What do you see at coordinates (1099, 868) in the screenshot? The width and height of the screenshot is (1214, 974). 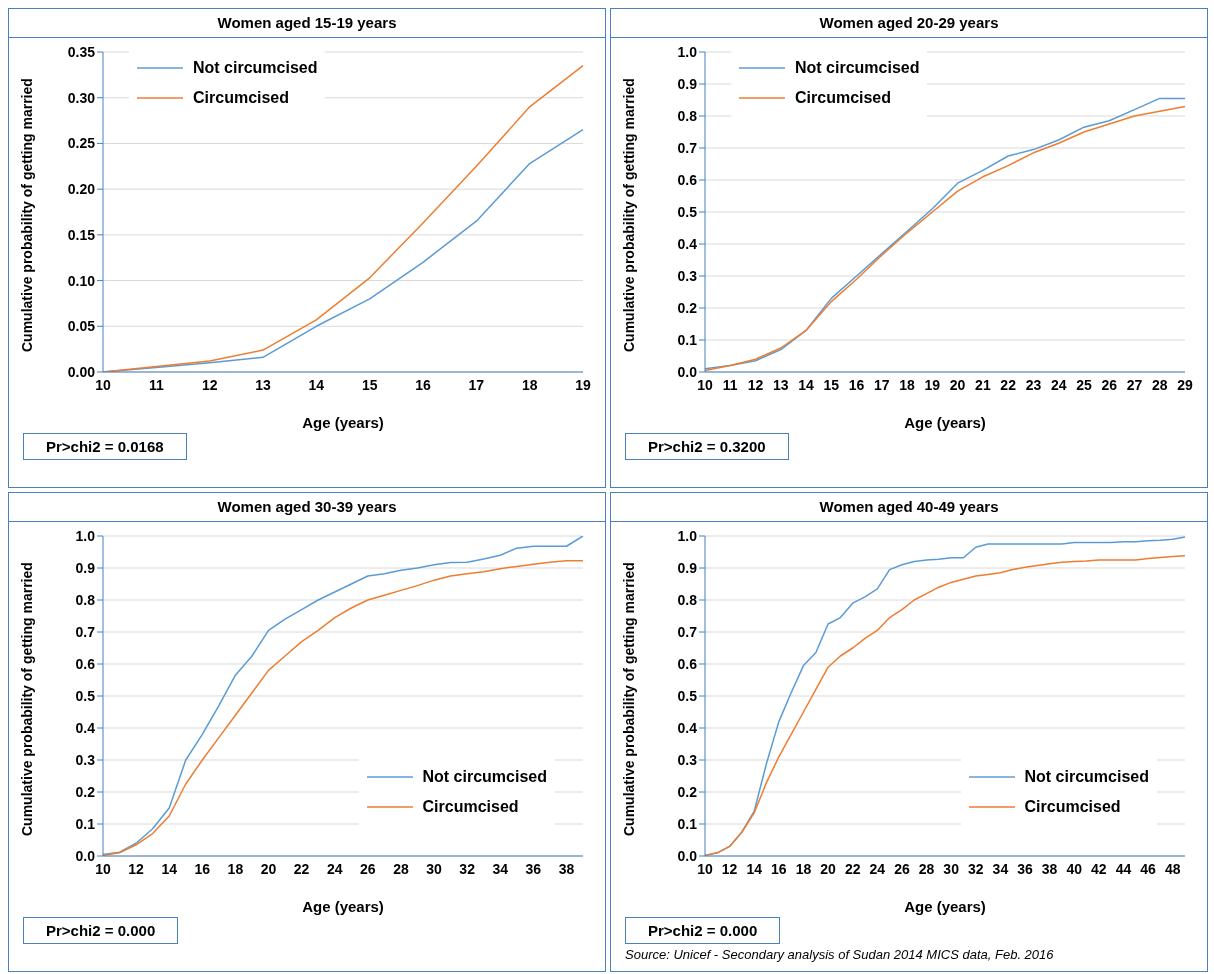 I see `x-tick-label: 42` at bounding box center [1099, 868].